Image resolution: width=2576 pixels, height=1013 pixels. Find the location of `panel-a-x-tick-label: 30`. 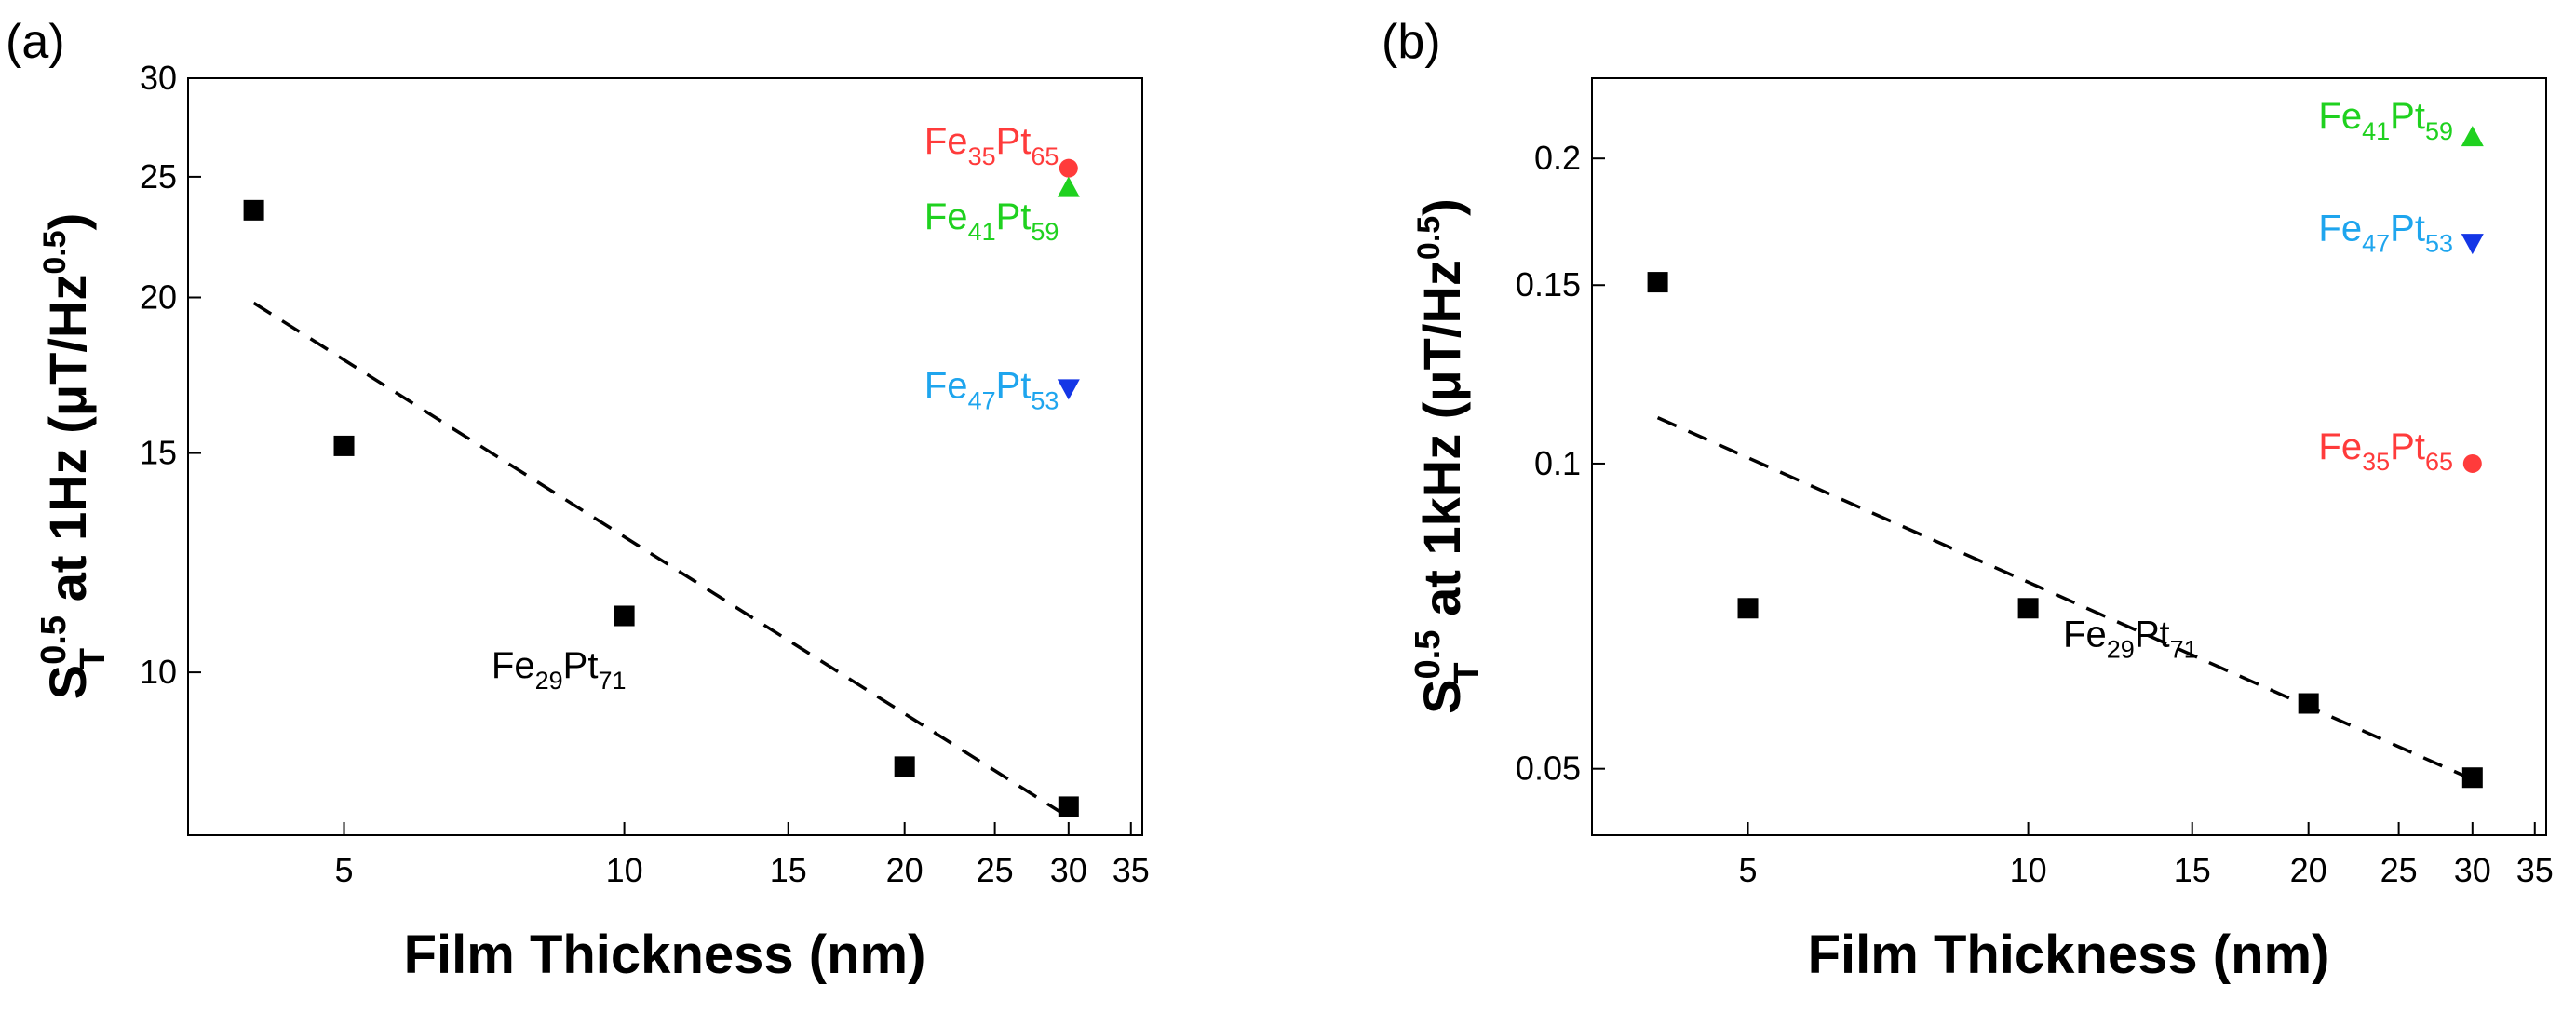

panel-a-x-tick-label: 30 is located at coordinates (1068, 870).